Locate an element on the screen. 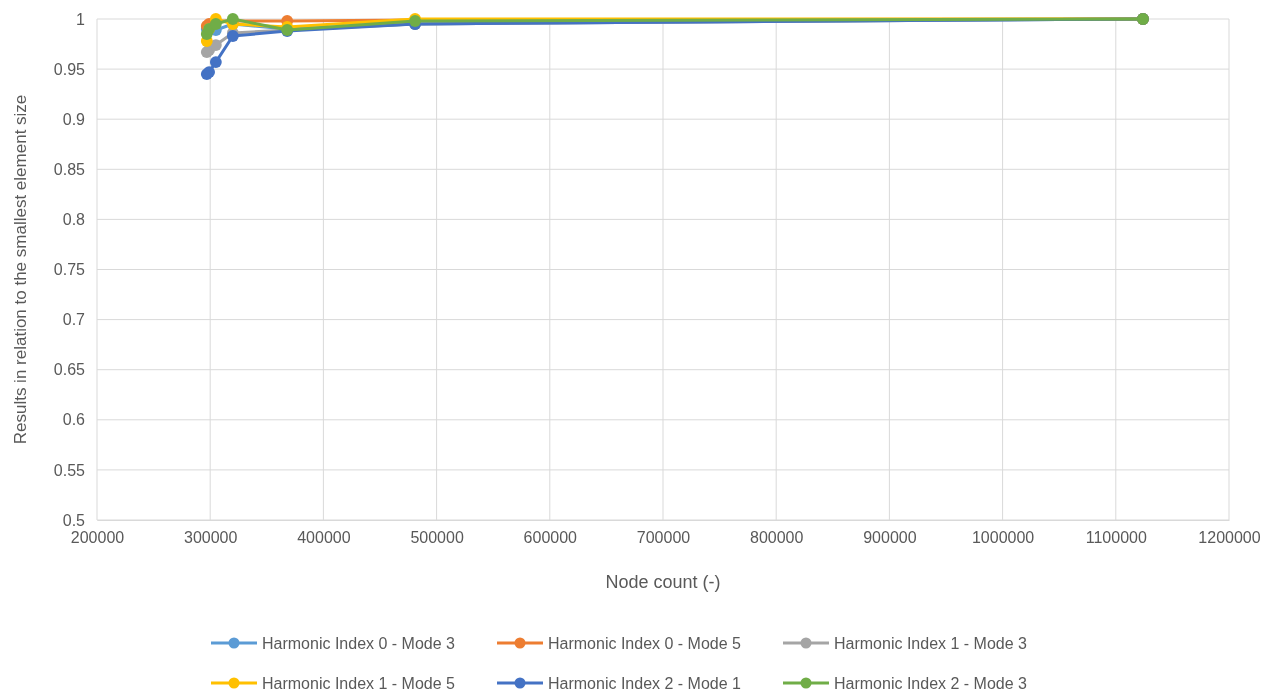  x-tick-label: 700000 is located at coordinates (663, 538).